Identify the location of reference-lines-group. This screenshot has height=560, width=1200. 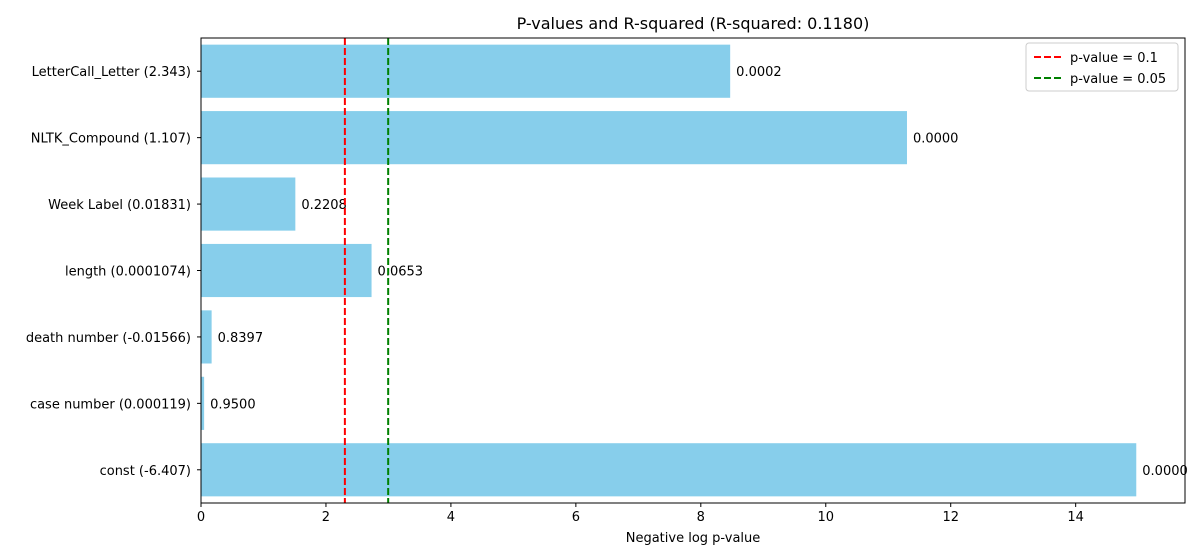
(366, 270).